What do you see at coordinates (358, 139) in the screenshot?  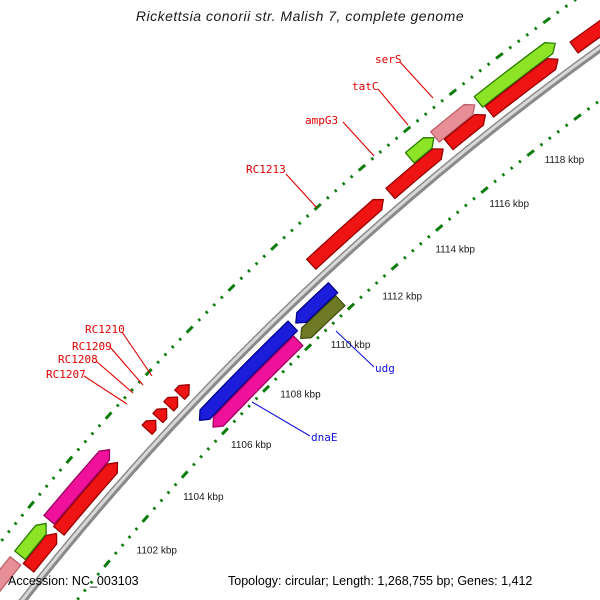 I see `leader-line-ampG3` at bounding box center [358, 139].